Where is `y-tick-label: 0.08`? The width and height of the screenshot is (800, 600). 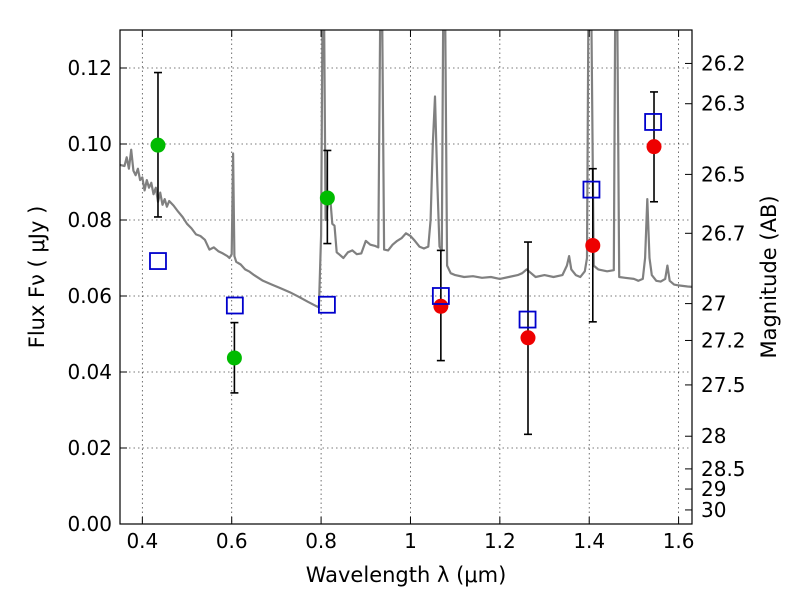 y-tick-label: 0.08 is located at coordinates (89, 220).